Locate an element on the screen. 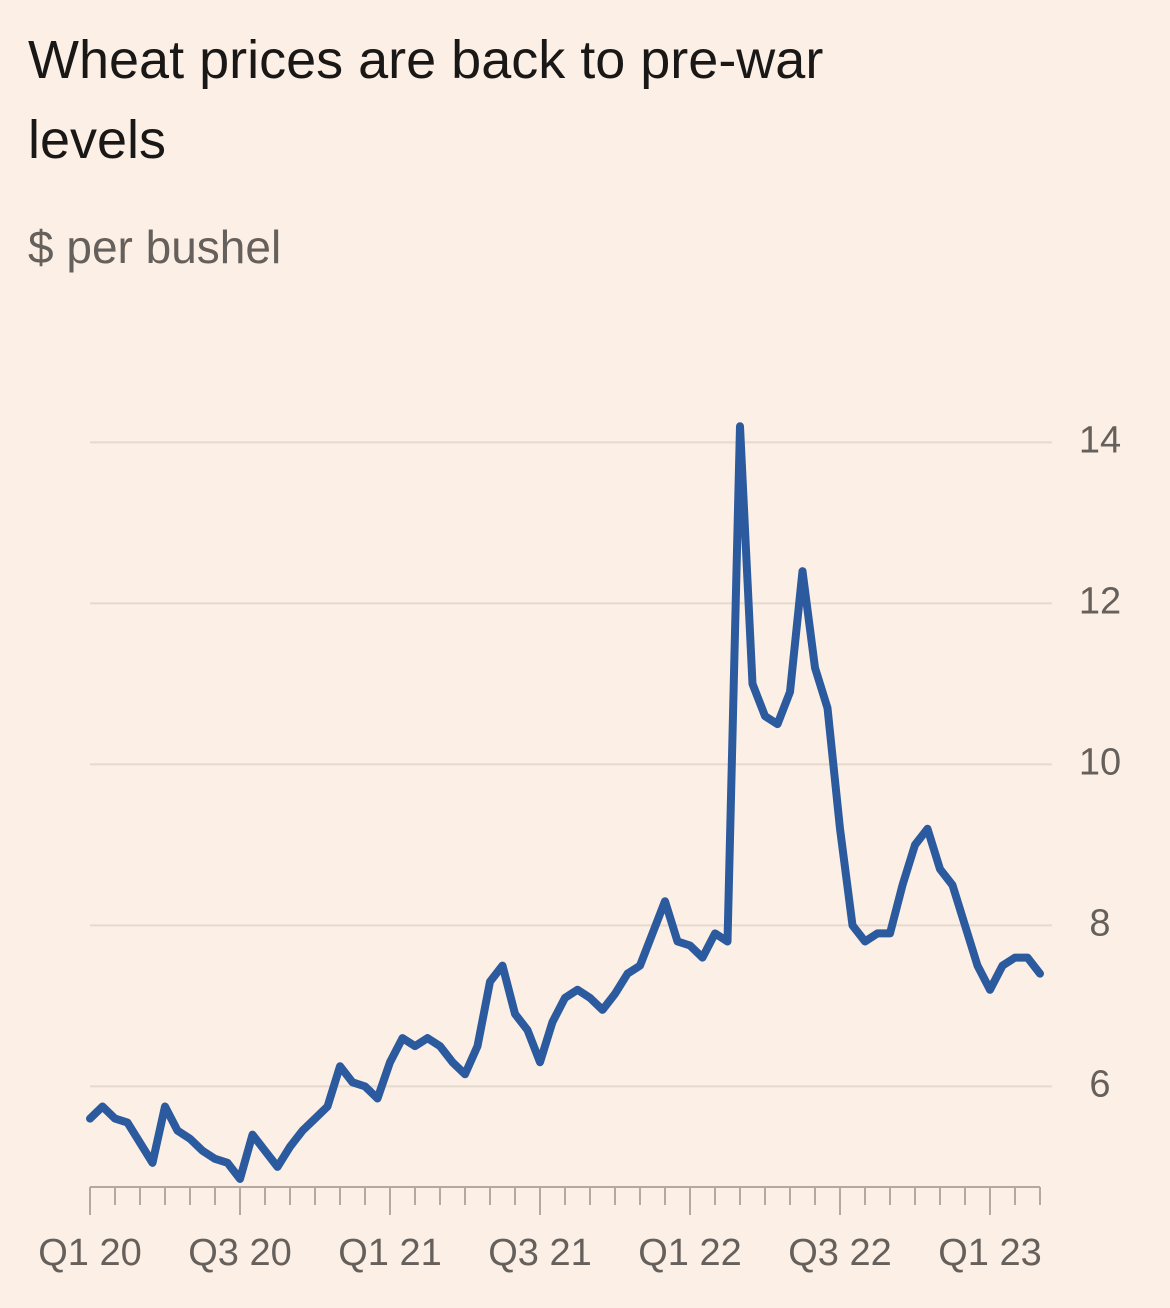 The image size is (1170, 1308). x-tick-label: Q3 20 is located at coordinates (240, 1253).